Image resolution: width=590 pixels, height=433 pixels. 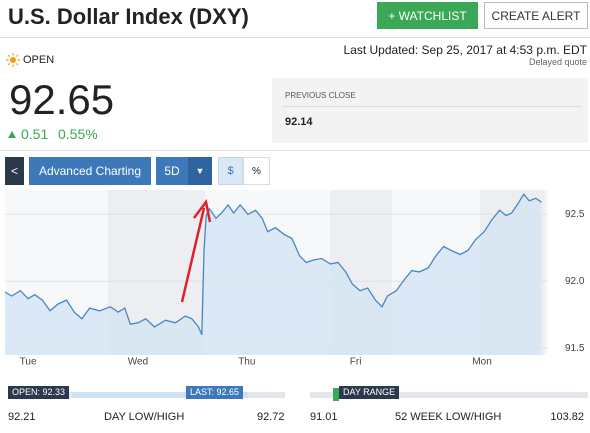 I want to click on annotation-arrow, so click(x=196, y=251).